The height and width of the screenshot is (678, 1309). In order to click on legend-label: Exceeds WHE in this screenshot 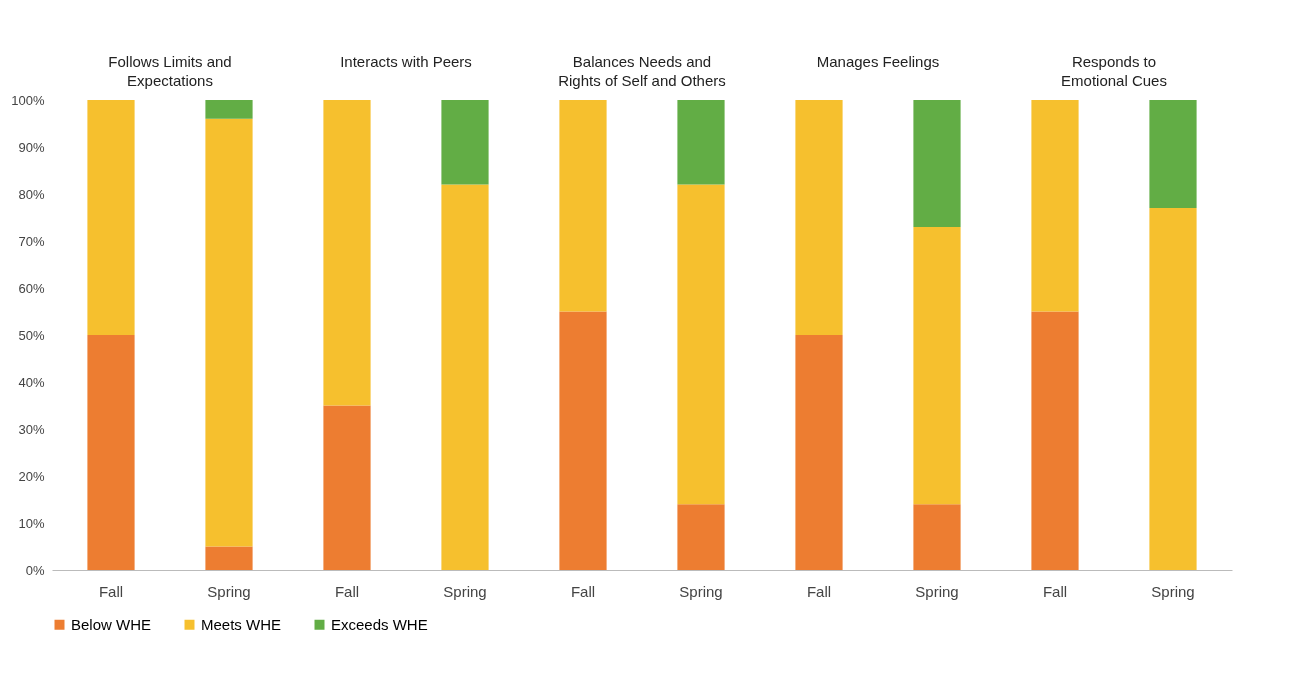, I will do `click(379, 624)`.